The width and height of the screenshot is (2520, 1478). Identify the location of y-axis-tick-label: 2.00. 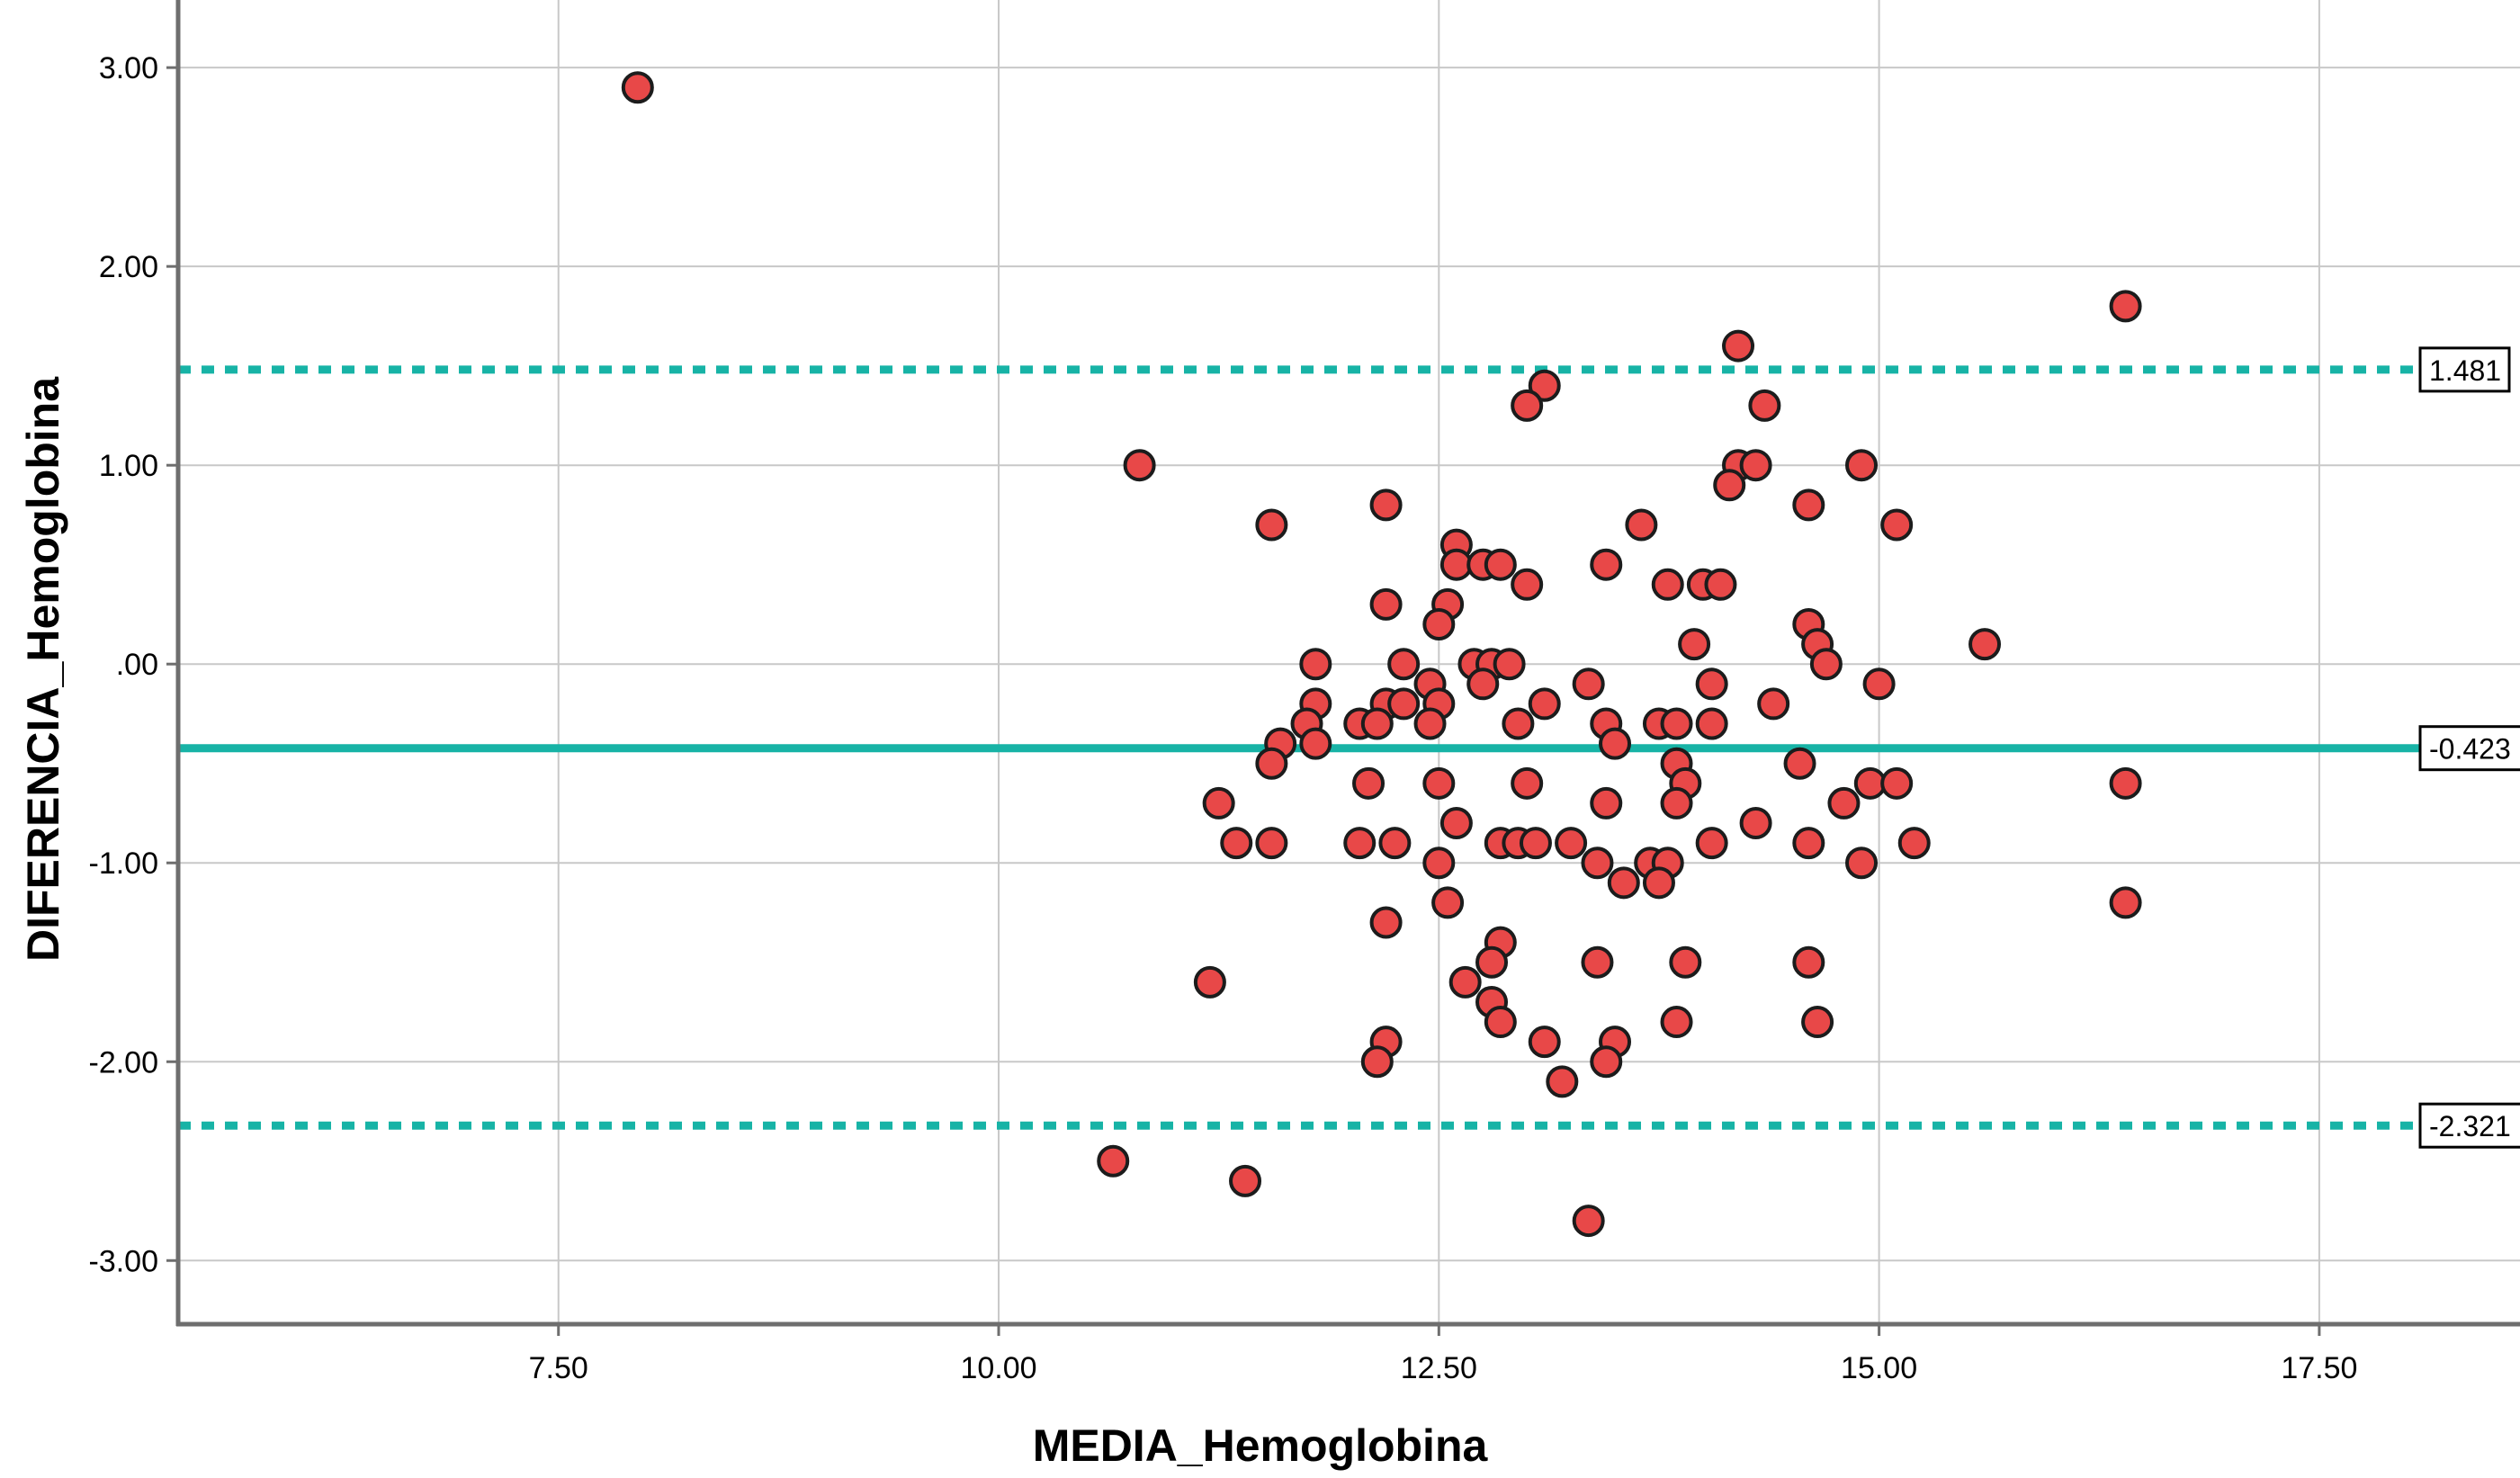
(129, 267).